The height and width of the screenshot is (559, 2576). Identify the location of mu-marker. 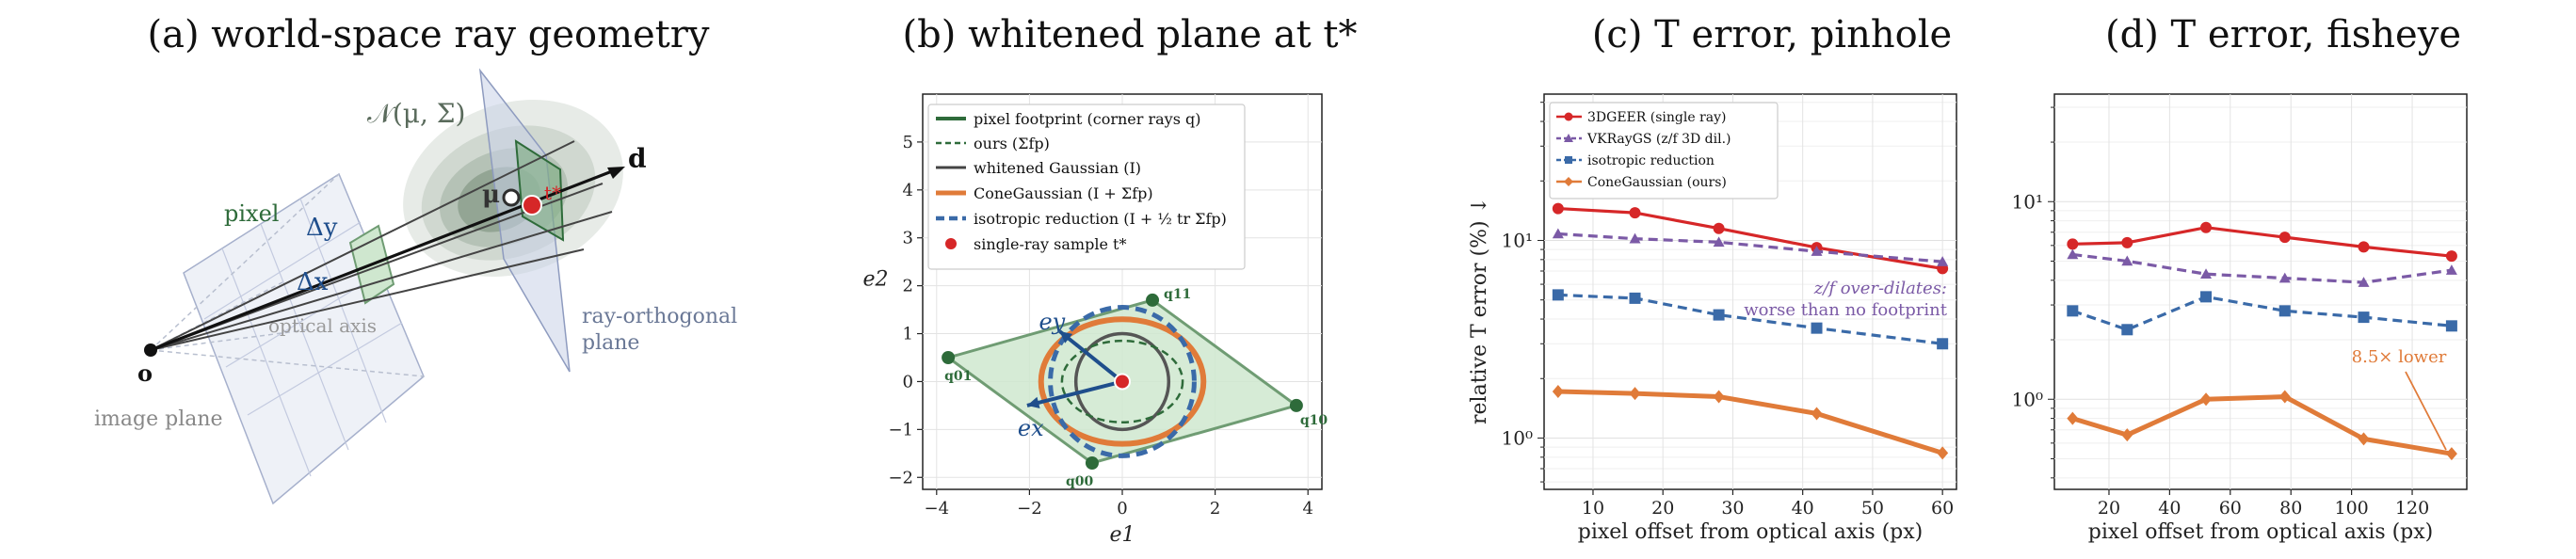
(511, 198).